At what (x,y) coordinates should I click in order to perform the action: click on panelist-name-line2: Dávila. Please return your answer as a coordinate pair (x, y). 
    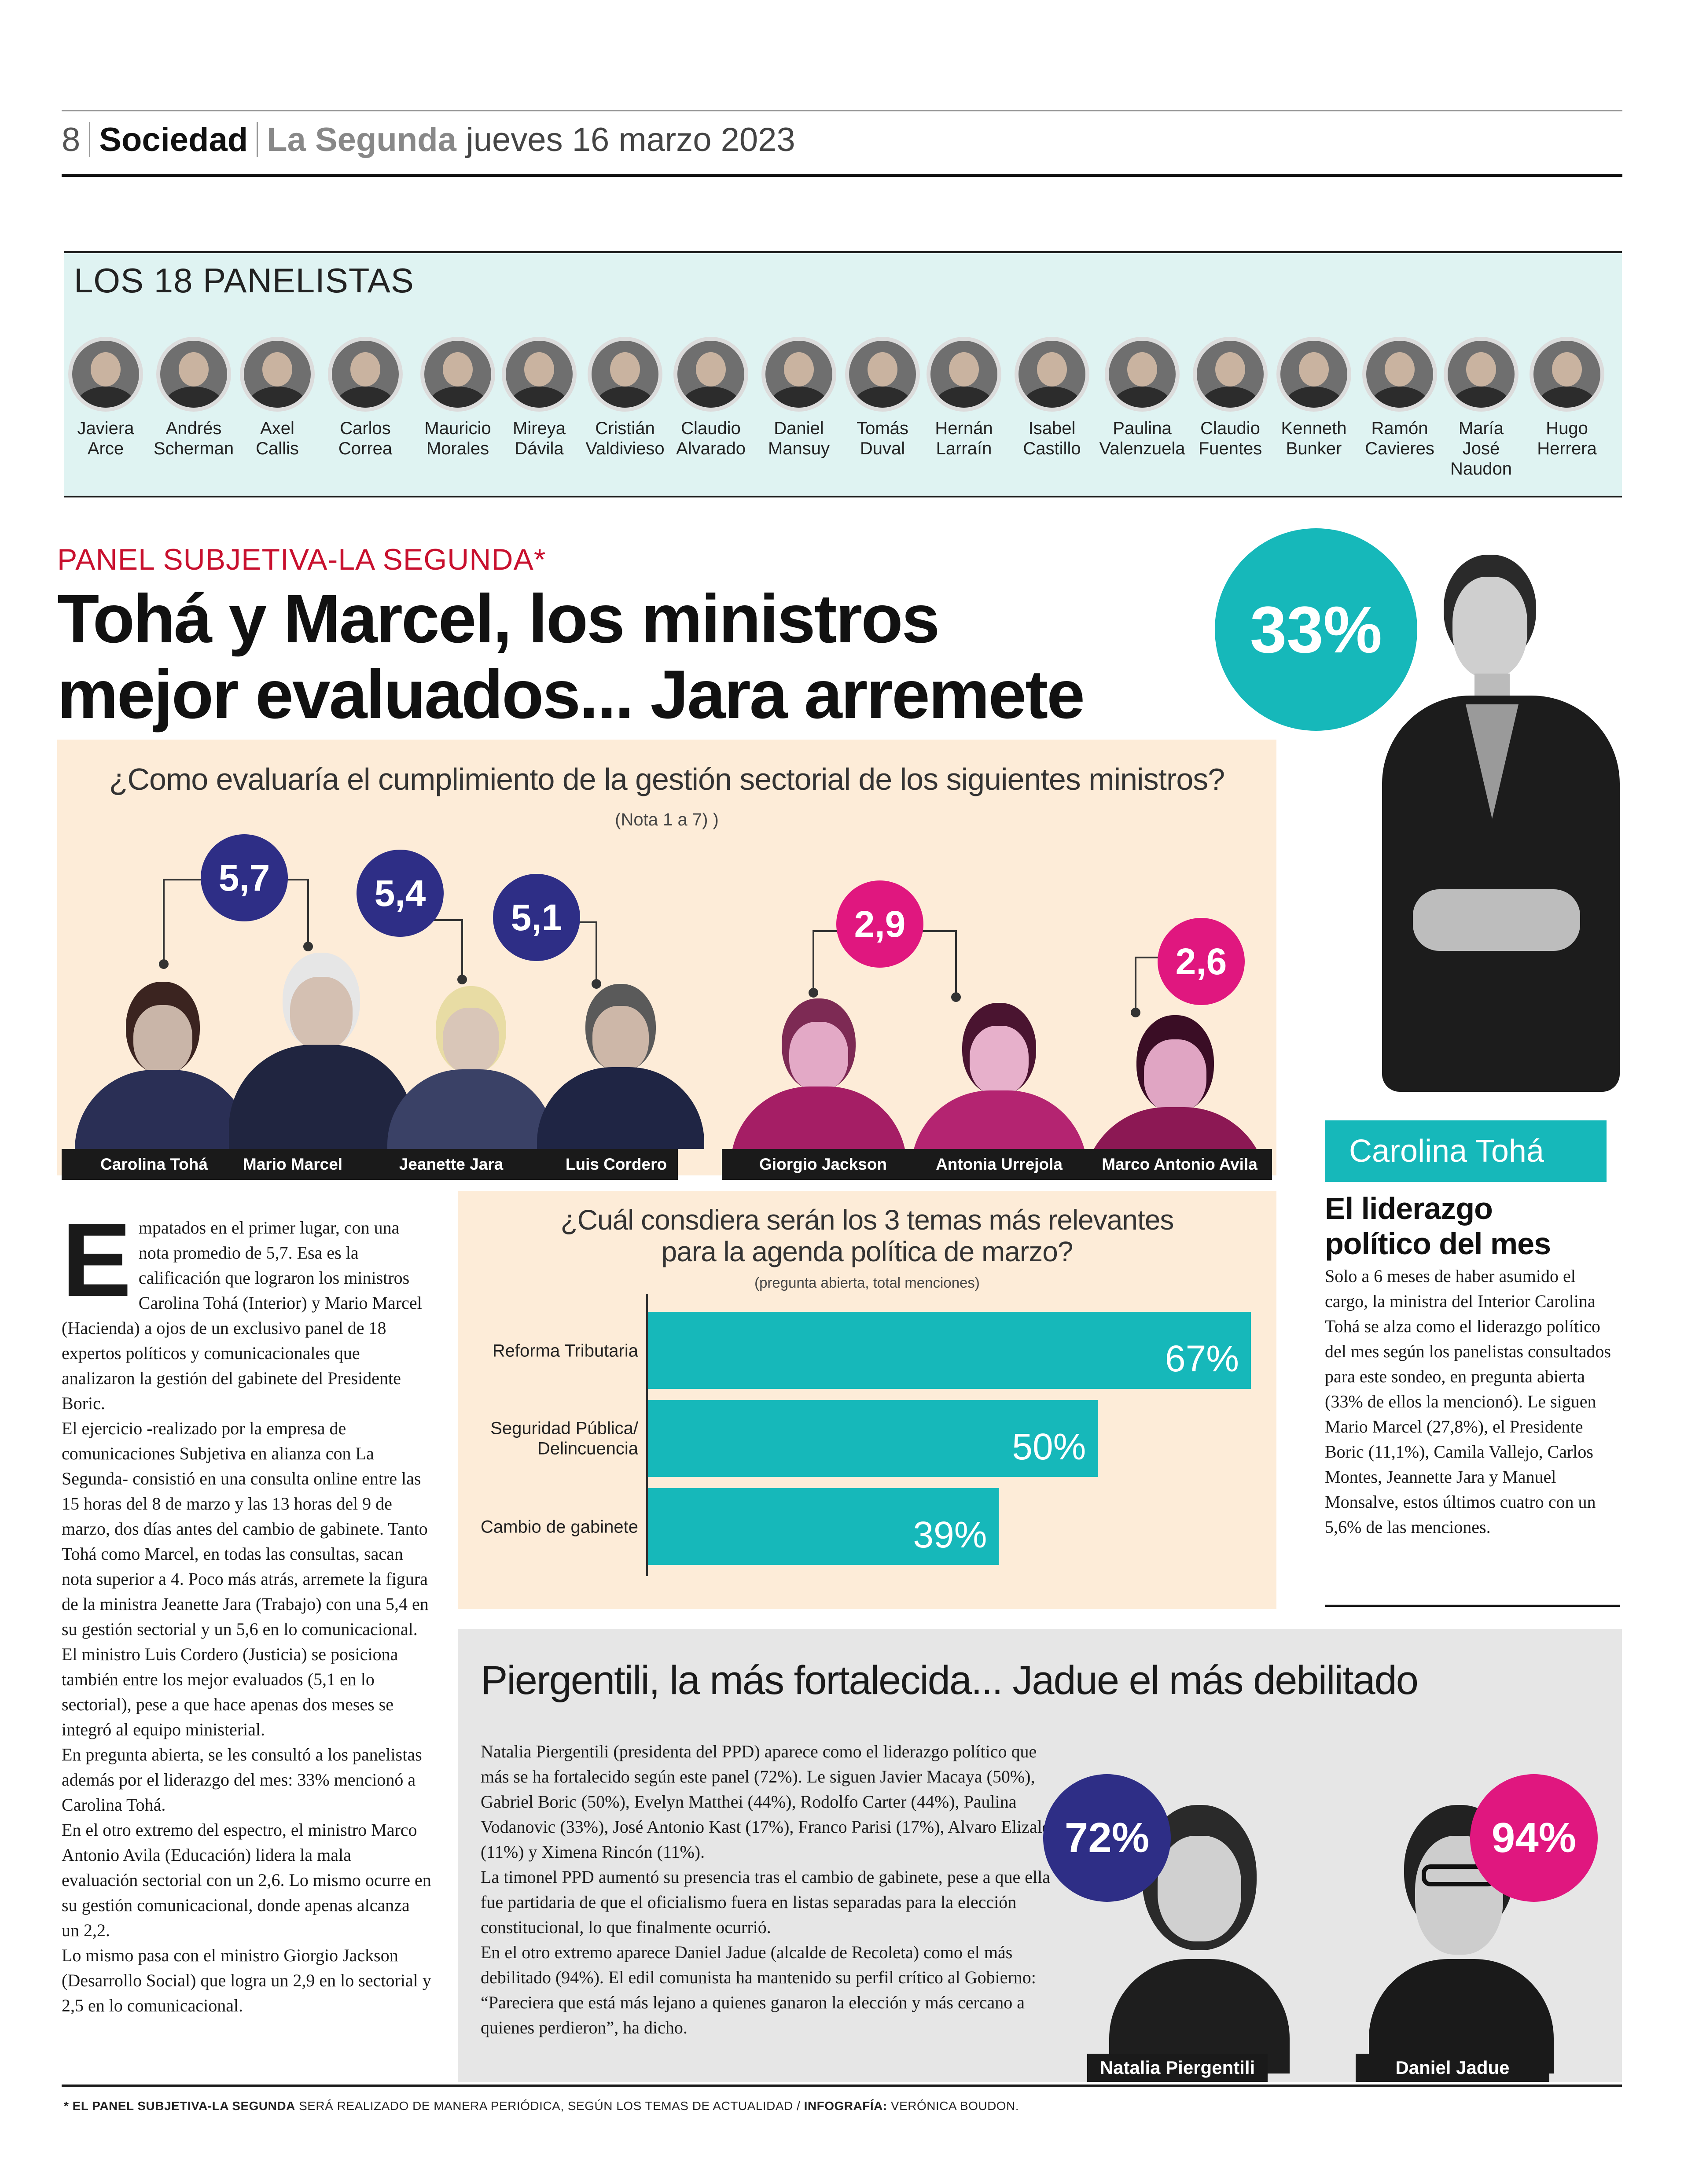
    Looking at the image, I should click on (539, 448).